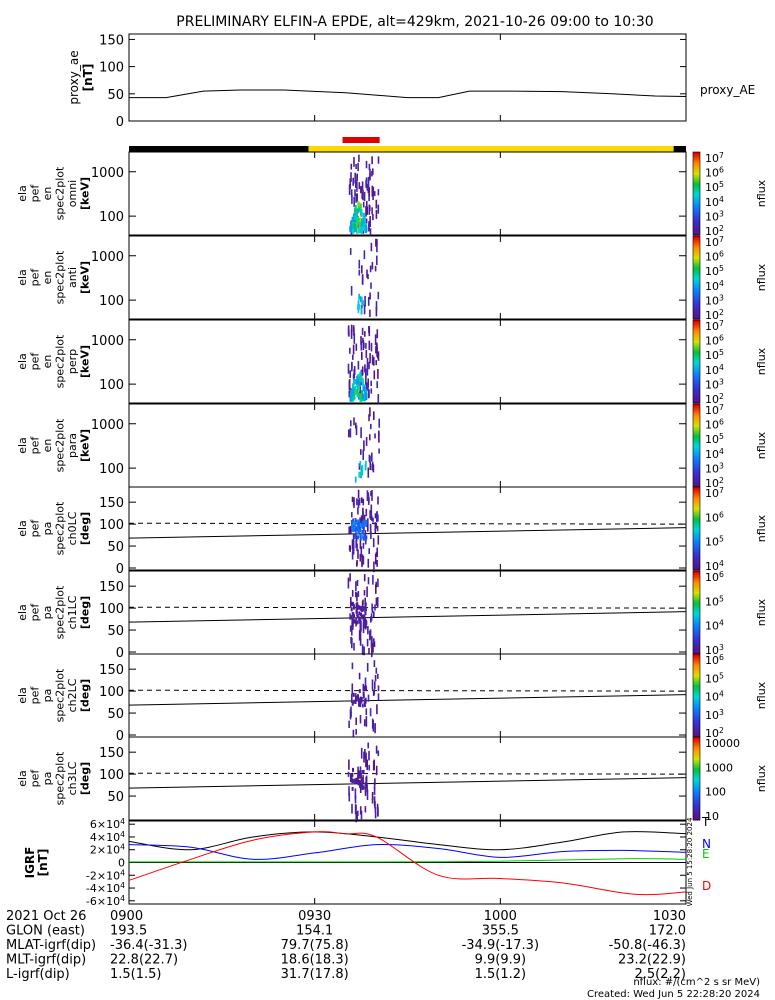 The image size is (775, 1000). I want to click on ytick-label: 1000, so click(107, 257).